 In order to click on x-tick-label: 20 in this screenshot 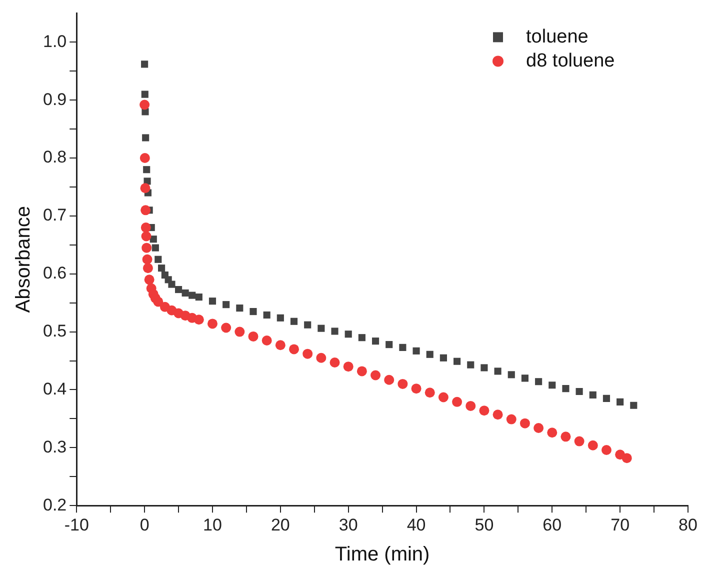, I will do `click(280, 524)`.